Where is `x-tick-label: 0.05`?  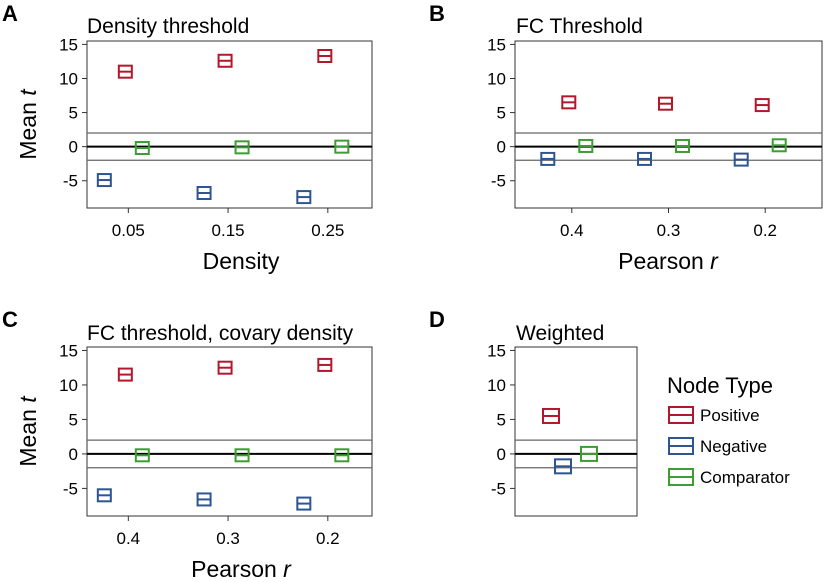
x-tick-label: 0.05 is located at coordinates (128, 230).